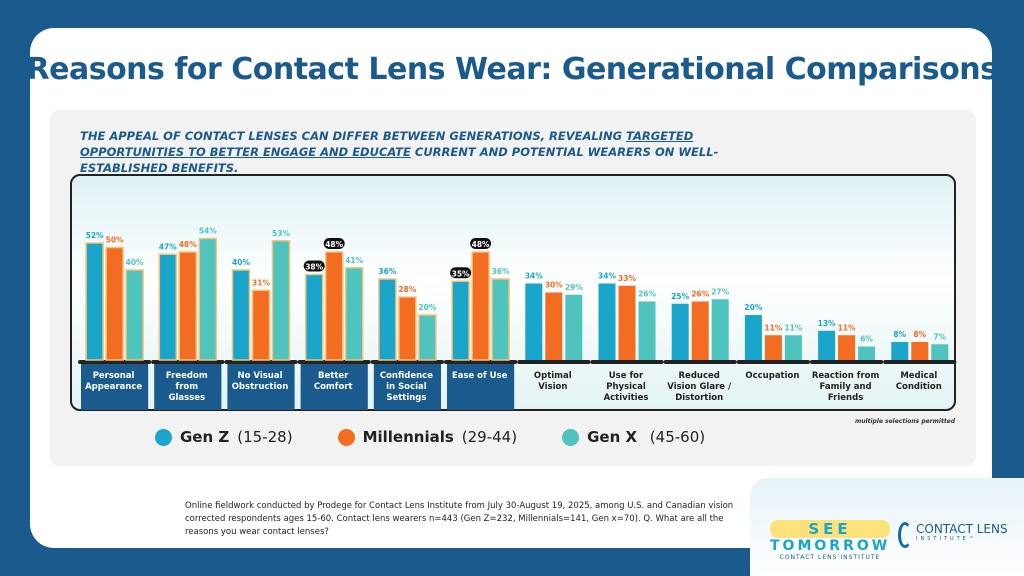  I want to click on category-label: in Social, so click(406, 387).